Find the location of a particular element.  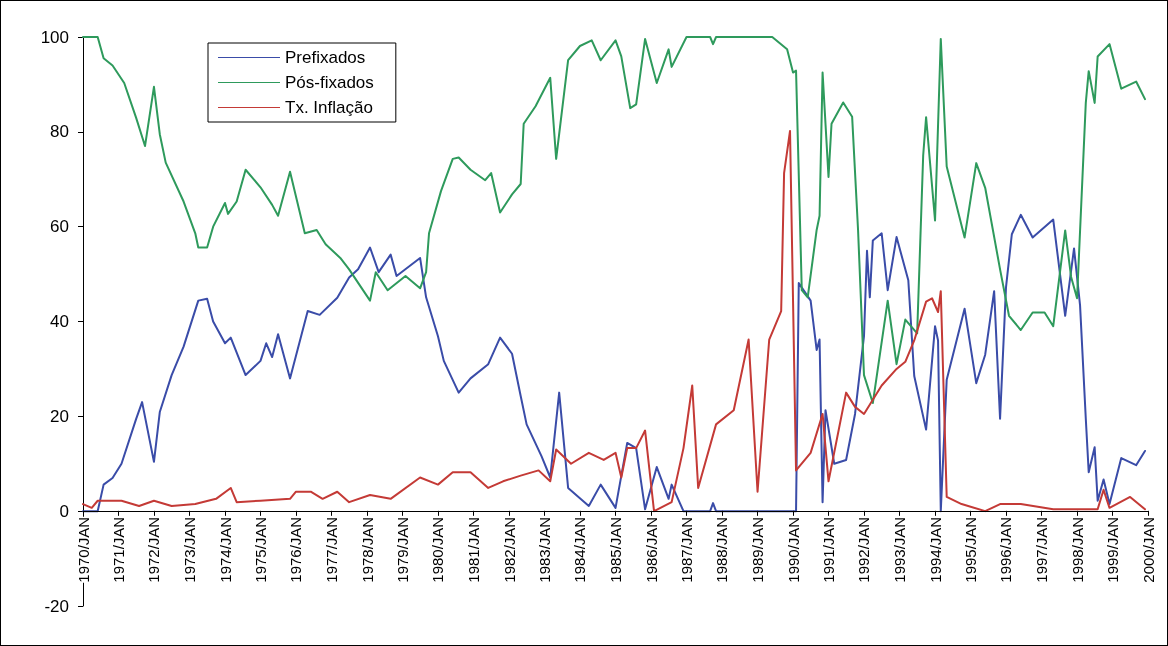

x-tick-label: 2000/JAN is located at coordinates (1148, 549).